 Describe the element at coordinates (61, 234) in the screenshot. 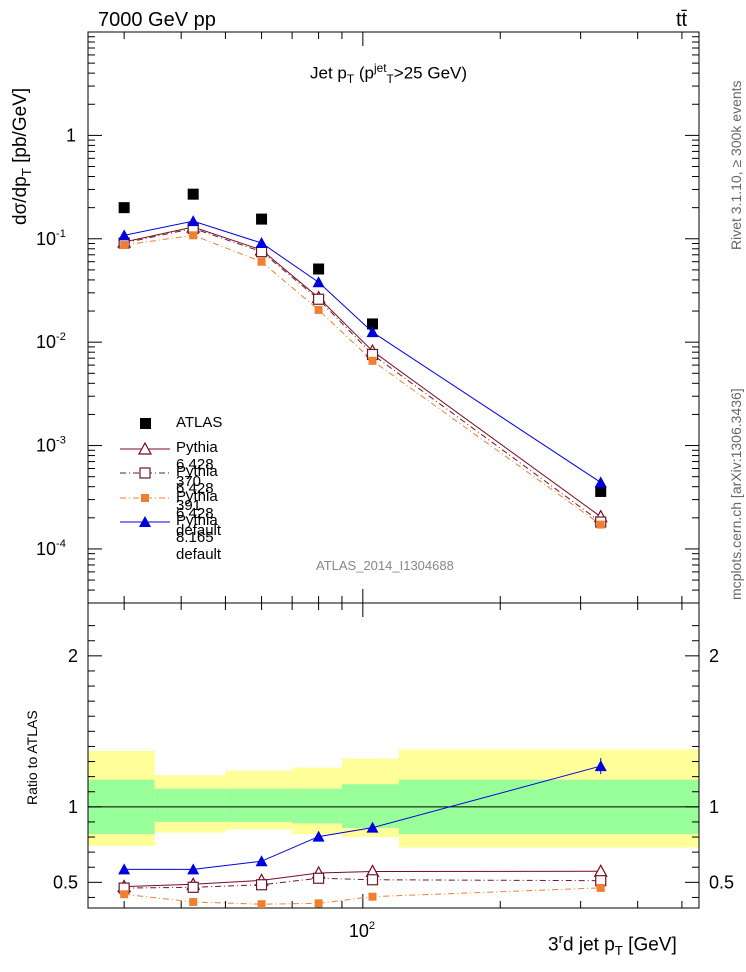

I see `main-y-tick-exp-3: -1` at that location.